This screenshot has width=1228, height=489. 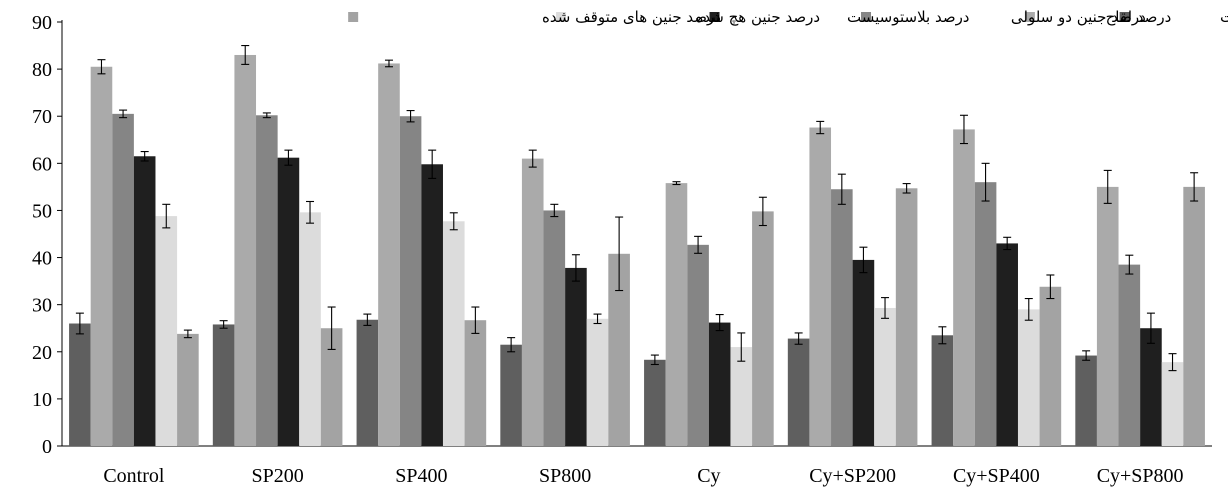 What do you see at coordinates (631, 17) in the screenshot?
I see `legend-label: درصد جنین های متوقف شده` at bounding box center [631, 17].